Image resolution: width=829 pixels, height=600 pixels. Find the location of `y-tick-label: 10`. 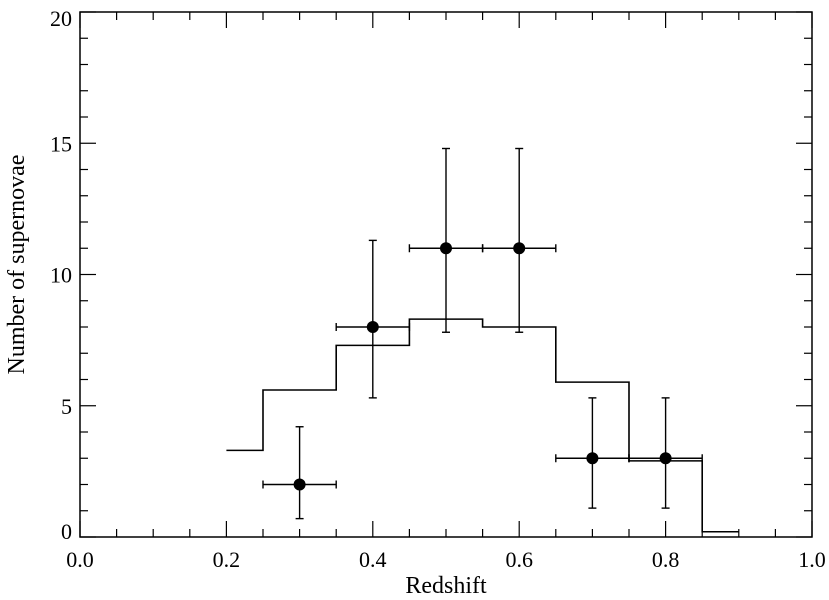

y-tick-label: 10 is located at coordinates (61, 275).